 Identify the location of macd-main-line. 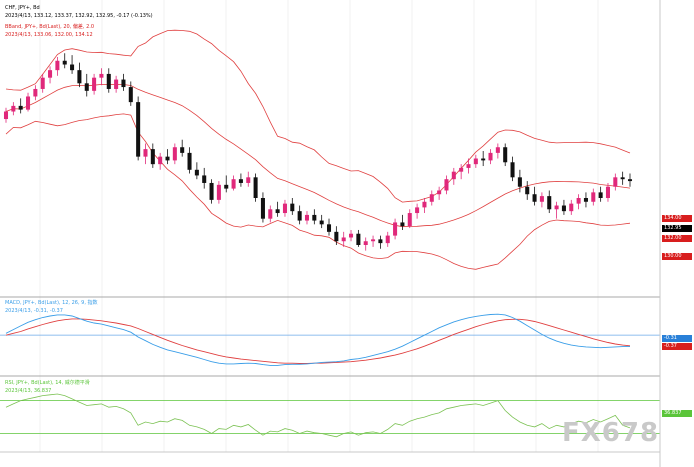
(317, 339).